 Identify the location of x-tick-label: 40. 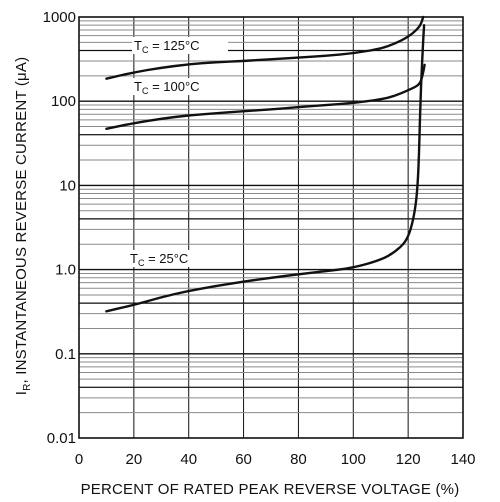
(188, 459).